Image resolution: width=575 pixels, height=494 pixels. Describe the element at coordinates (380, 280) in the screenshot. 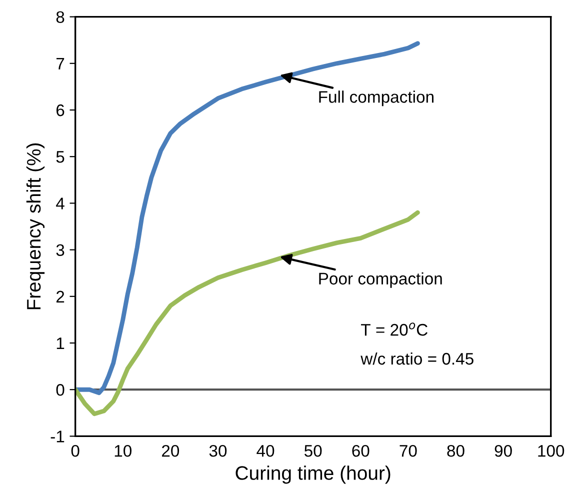

I see `annotation: Poor compaction` at that location.